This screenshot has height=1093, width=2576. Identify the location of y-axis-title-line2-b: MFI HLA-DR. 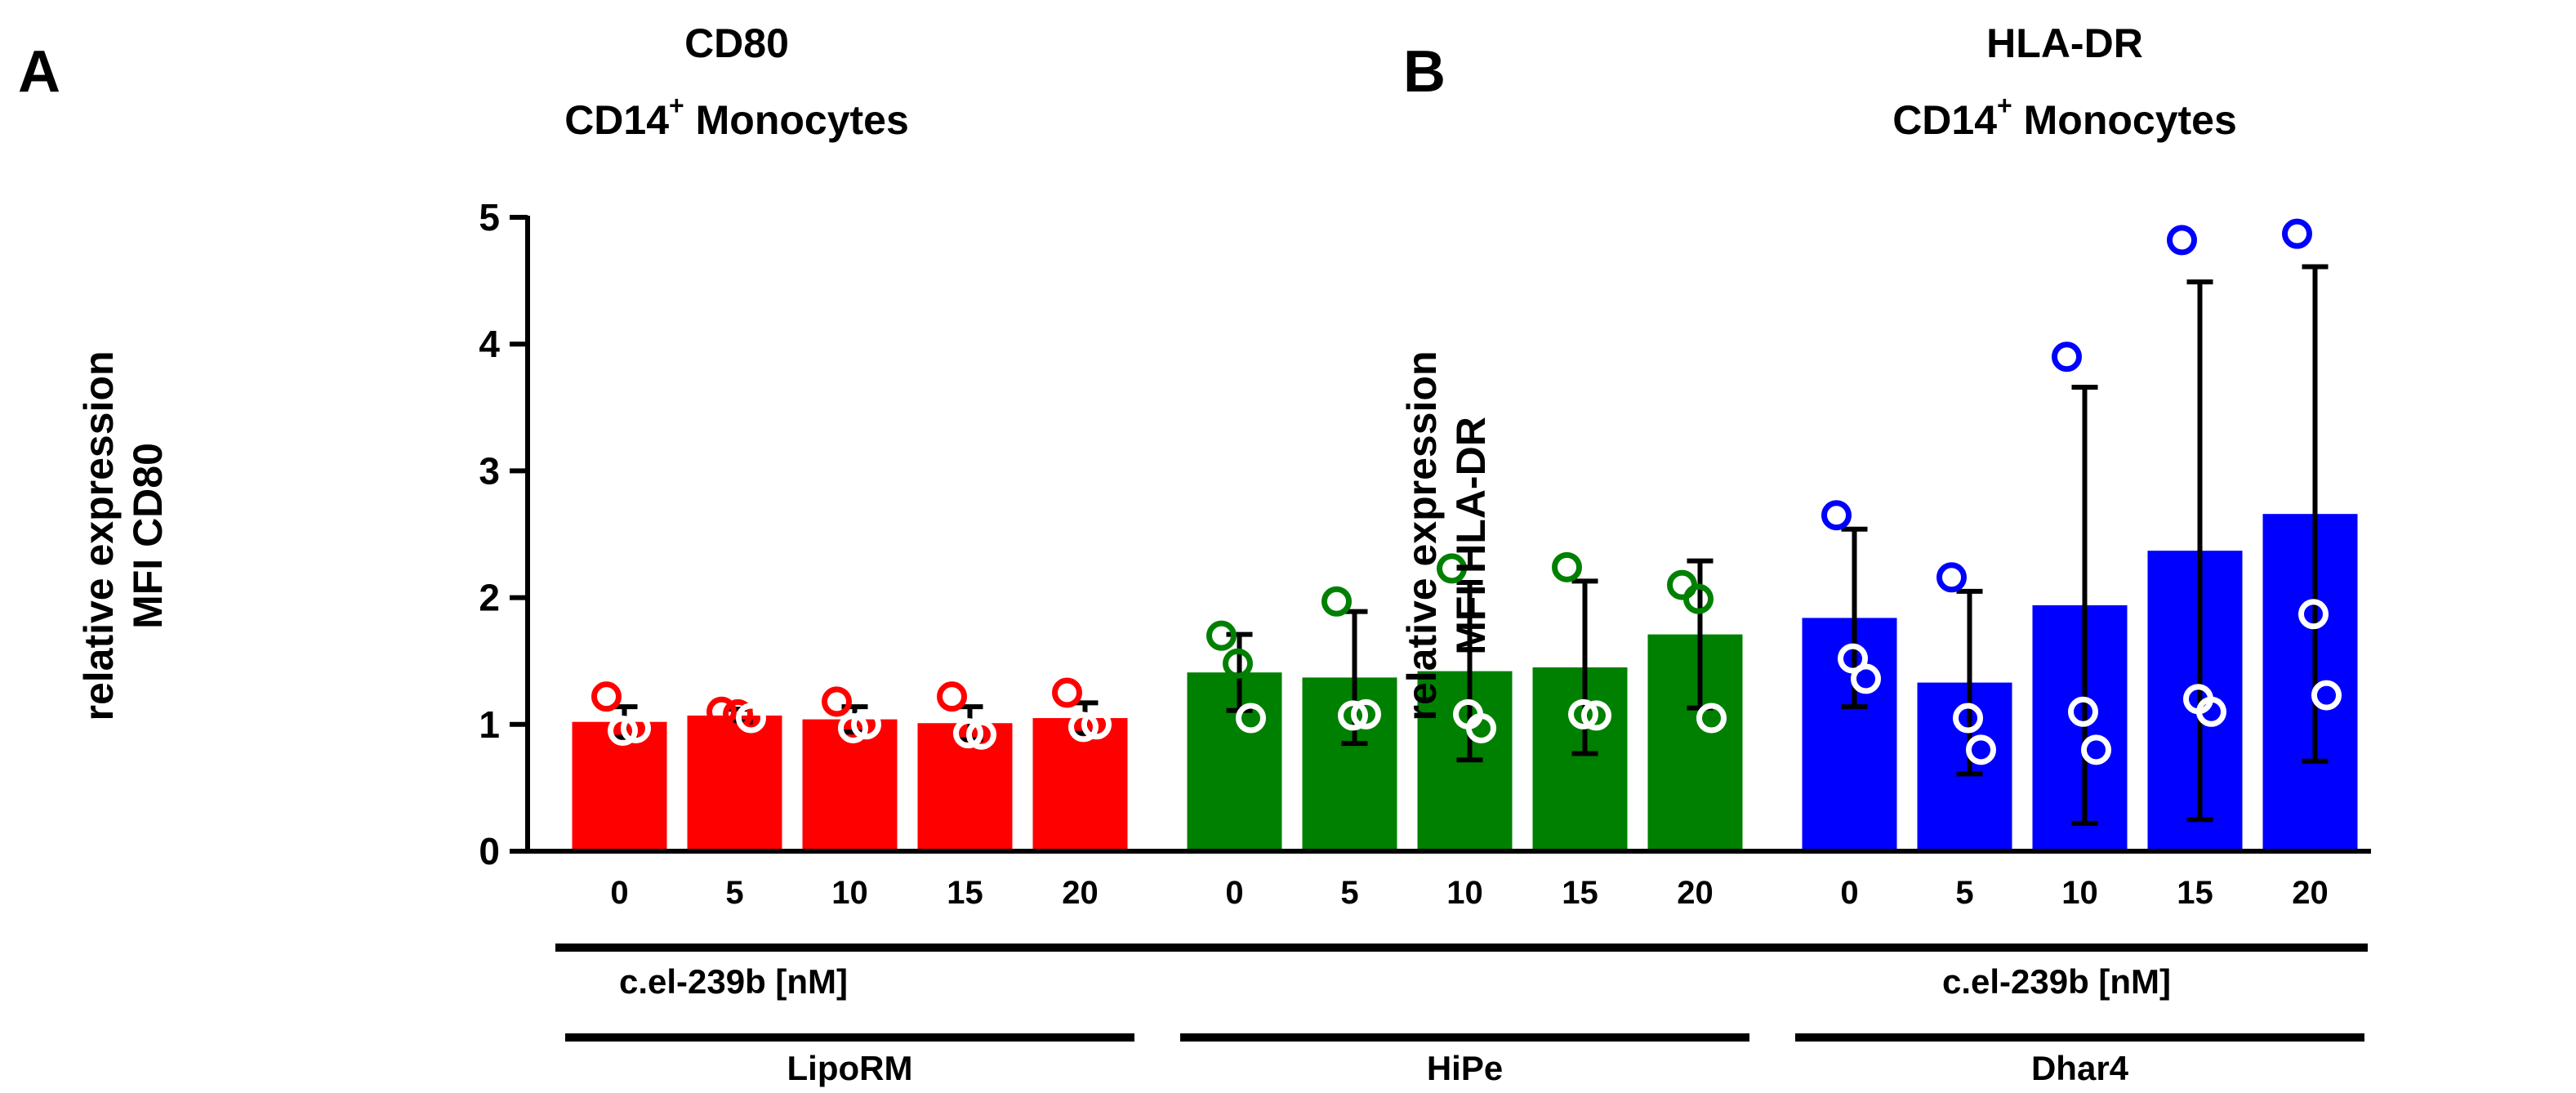
(1471, 536).